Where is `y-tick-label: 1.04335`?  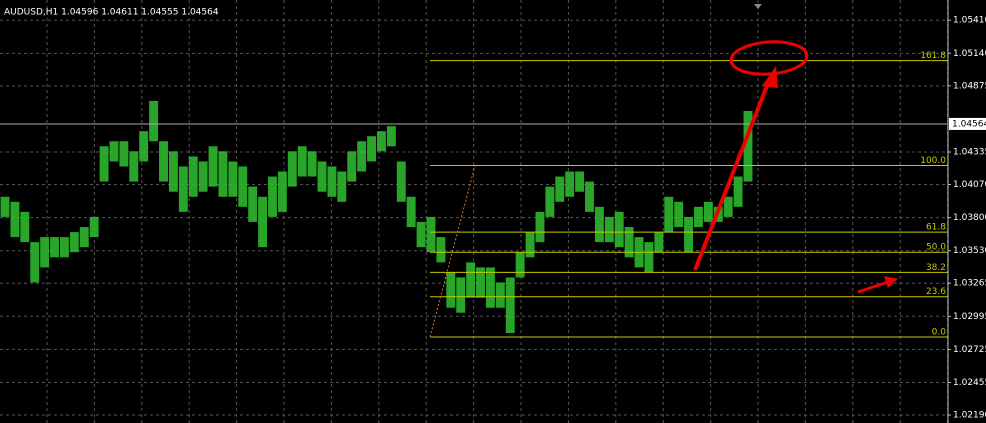 y-tick-label: 1.04335 is located at coordinates (969, 153).